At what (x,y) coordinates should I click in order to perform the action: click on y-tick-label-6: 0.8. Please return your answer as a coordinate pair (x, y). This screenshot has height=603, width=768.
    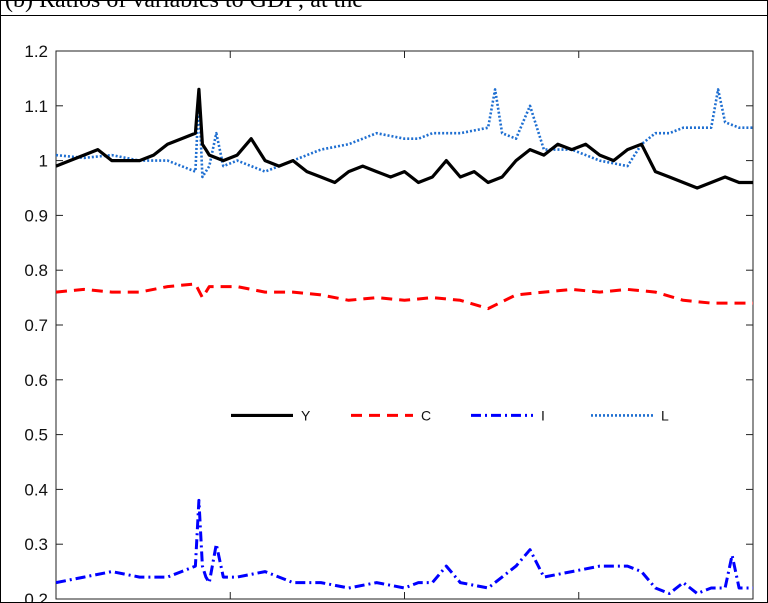
    Looking at the image, I should click on (36, 270).